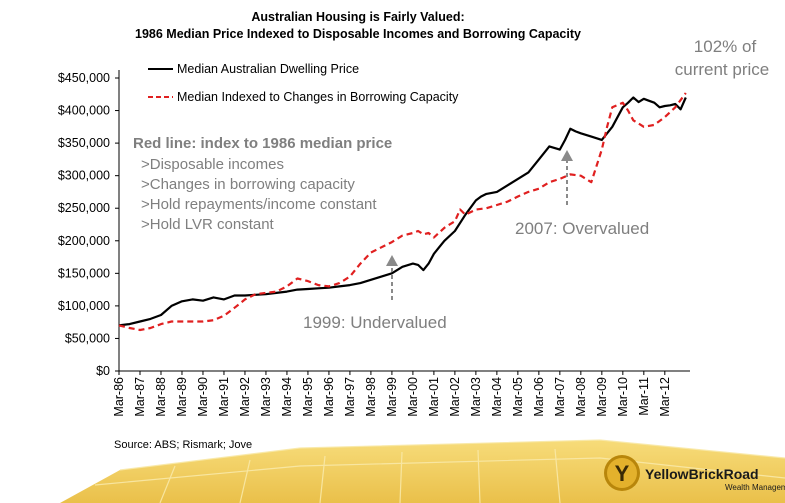 Image resolution: width=785 pixels, height=503 pixels. Describe the element at coordinates (413, 397) in the screenshot. I see `x-tick-label: Mar-00` at that location.